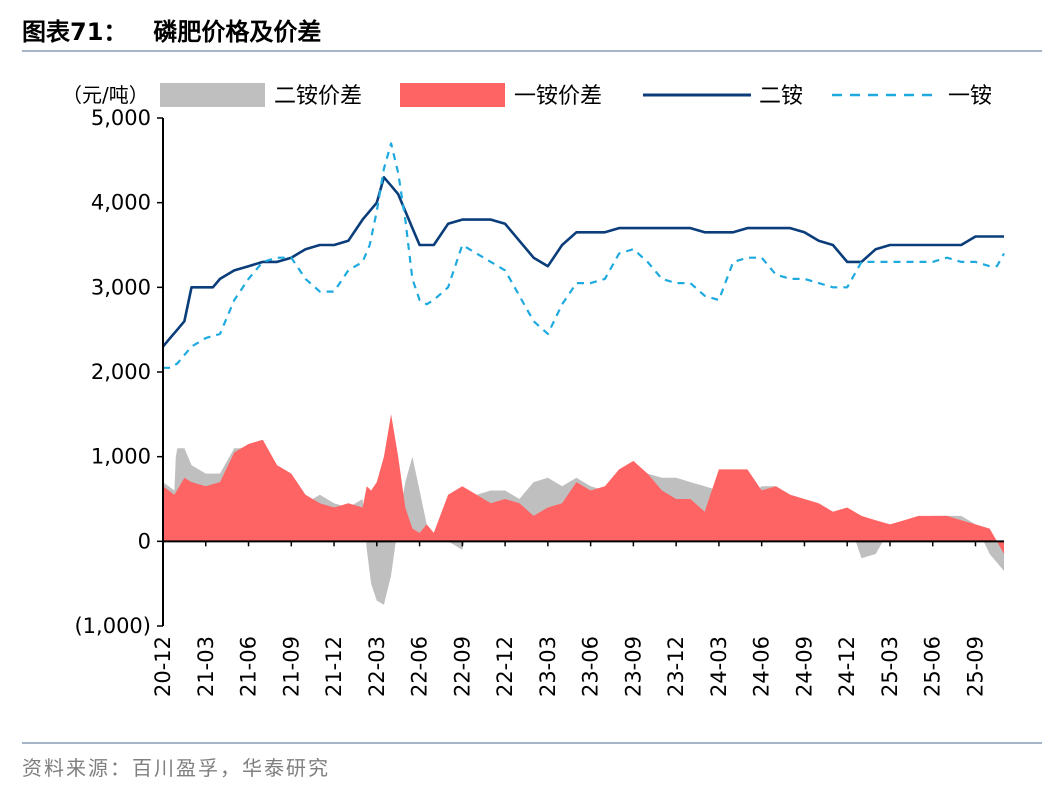 This screenshot has width=1048, height=792. Describe the element at coordinates (334, 666) in the screenshot. I see `x-tick-label: 21-12` at that location.